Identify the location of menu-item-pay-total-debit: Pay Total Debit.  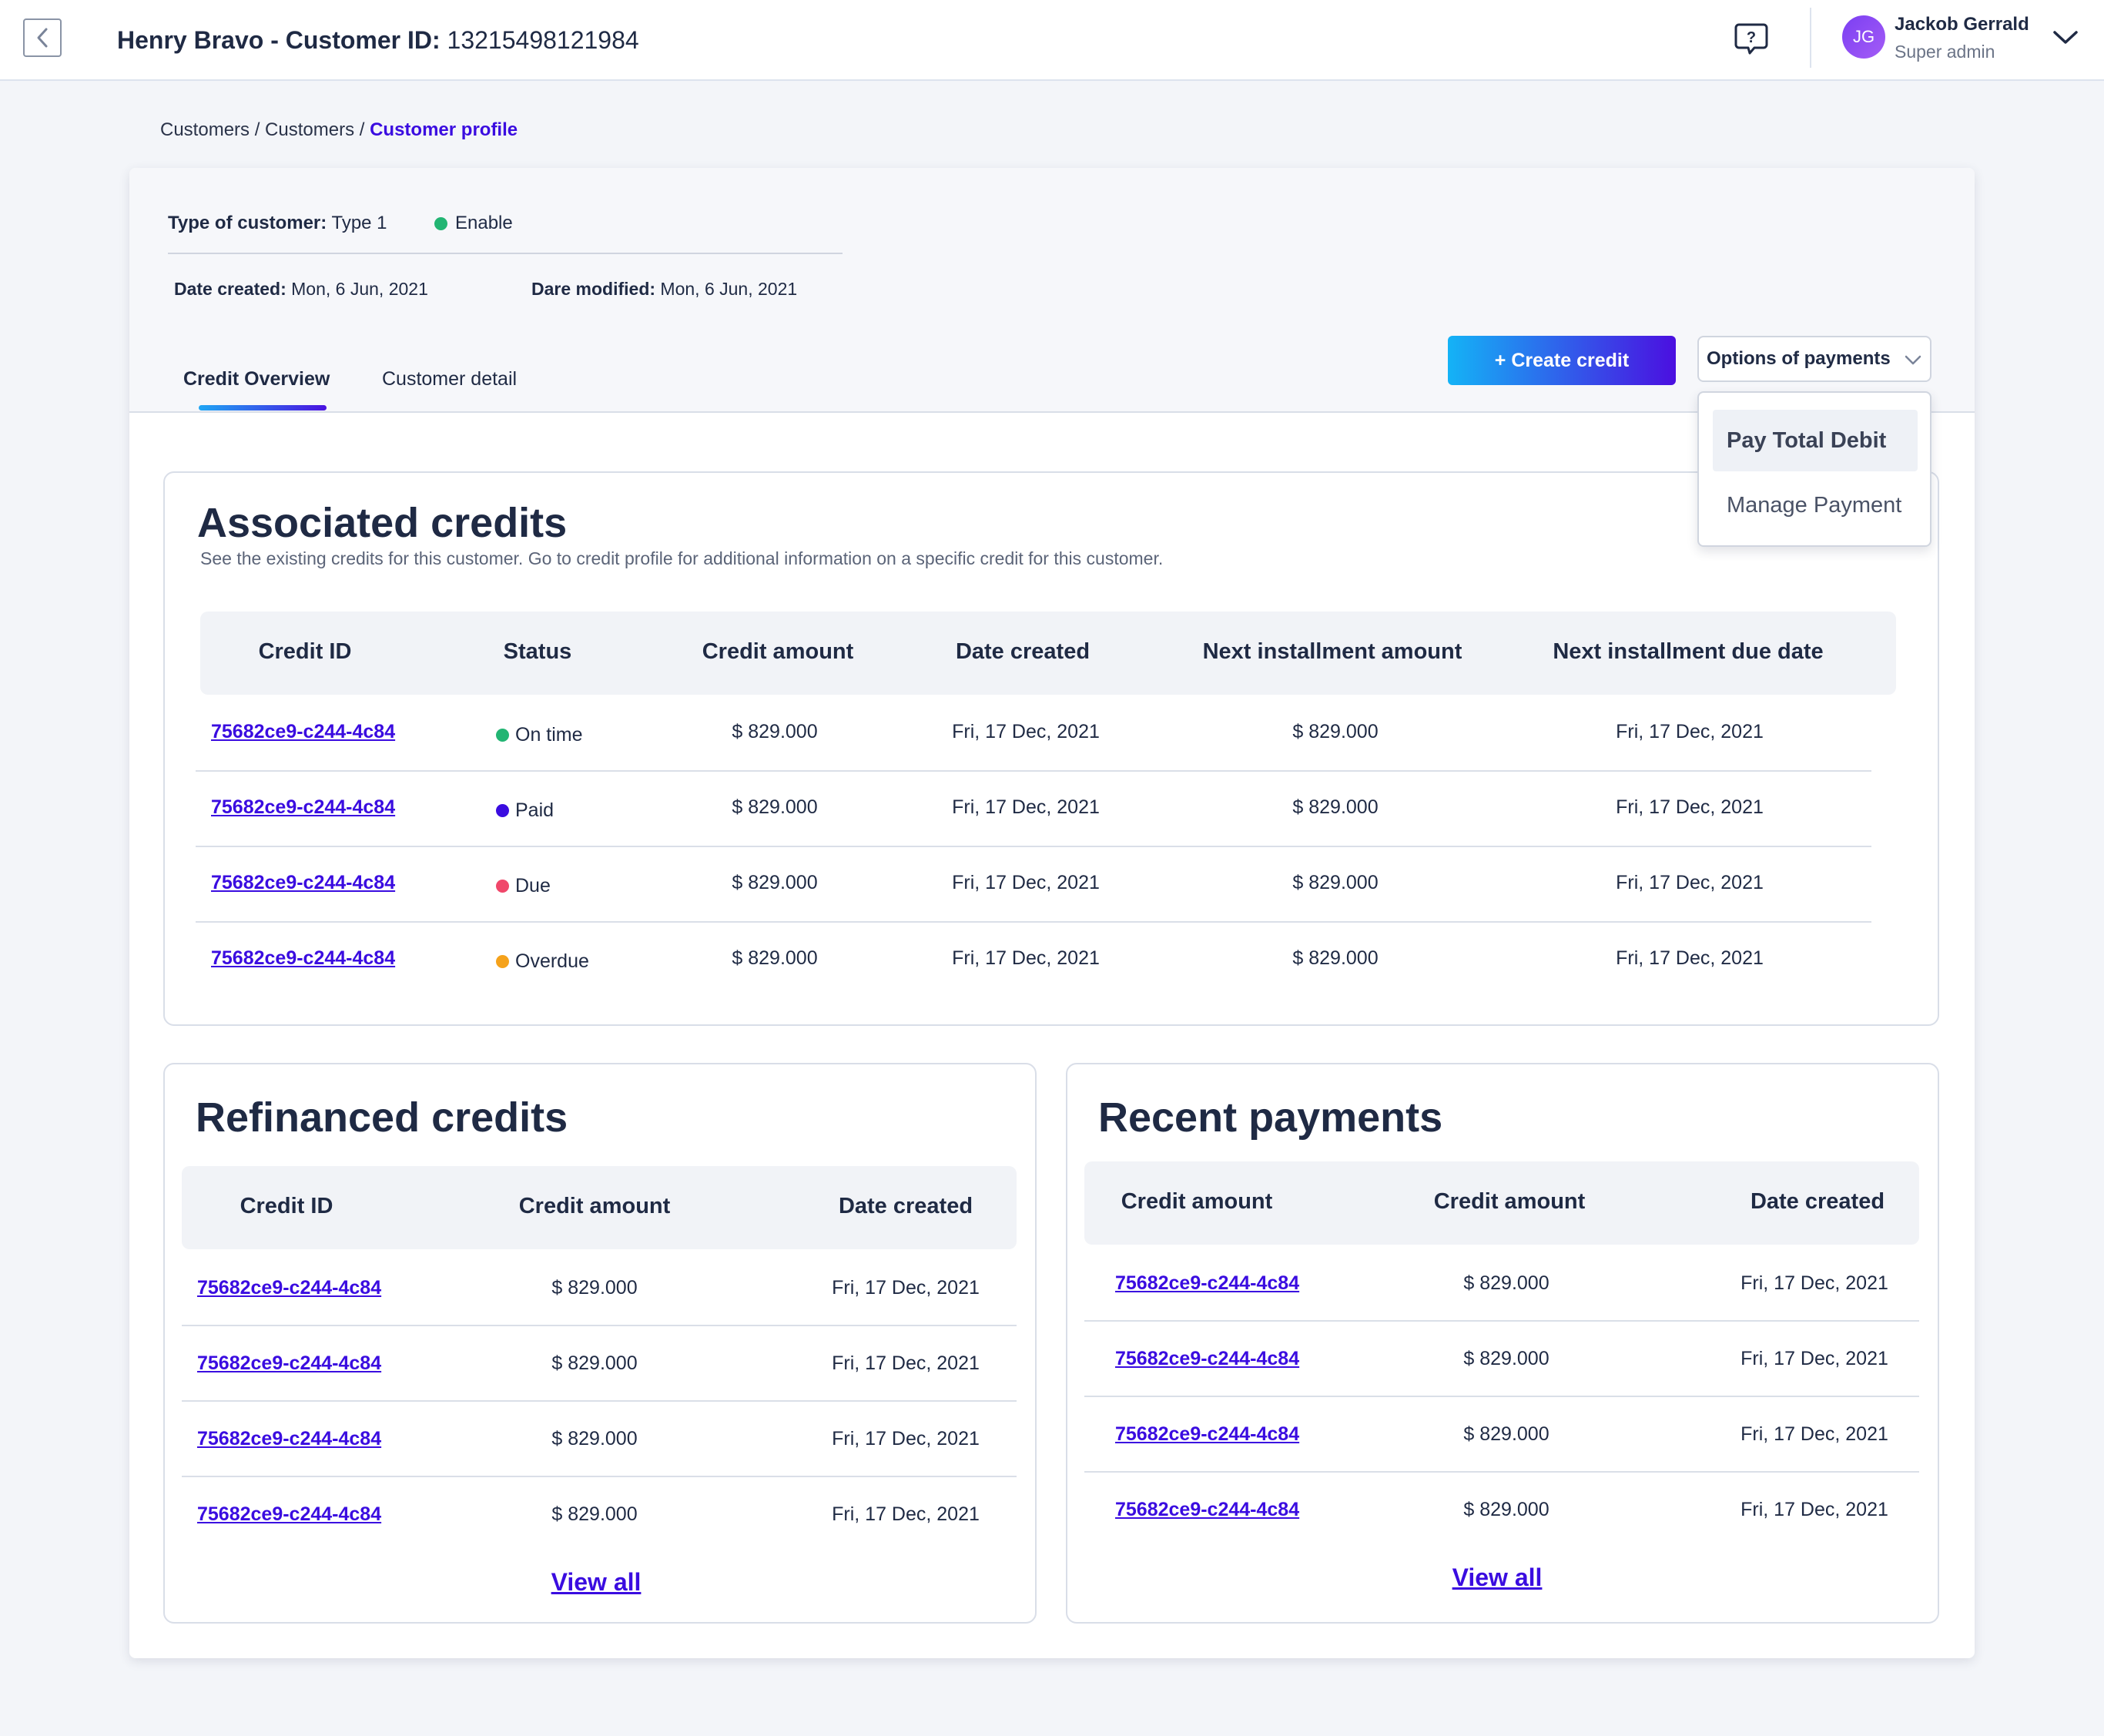
(1815, 440).